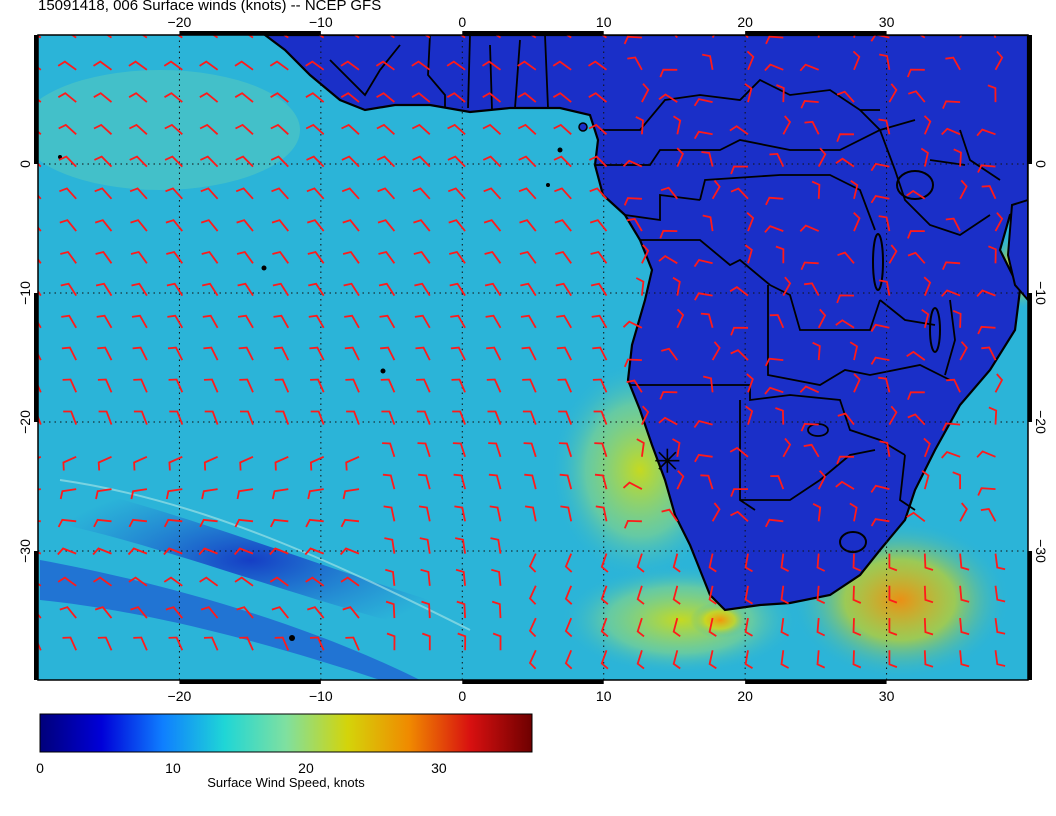 The height and width of the screenshot is (816, 1056). I want to click on wind-speed-field, so click(720, 620).